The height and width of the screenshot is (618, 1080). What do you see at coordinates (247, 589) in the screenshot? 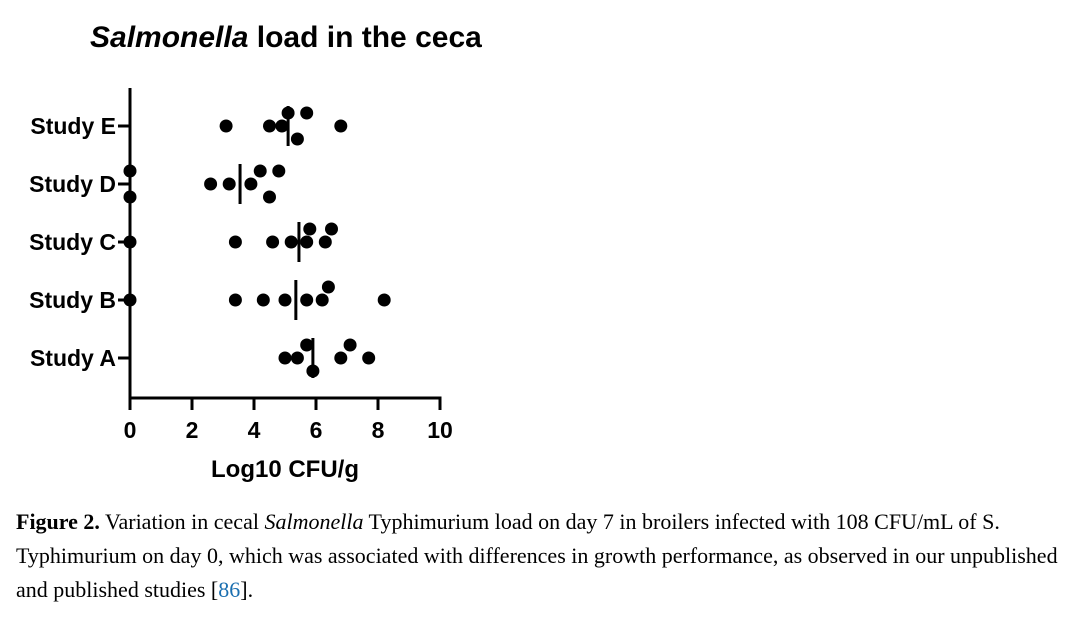
I see `caption-text-end: ].` at bounding box center [247, 589].